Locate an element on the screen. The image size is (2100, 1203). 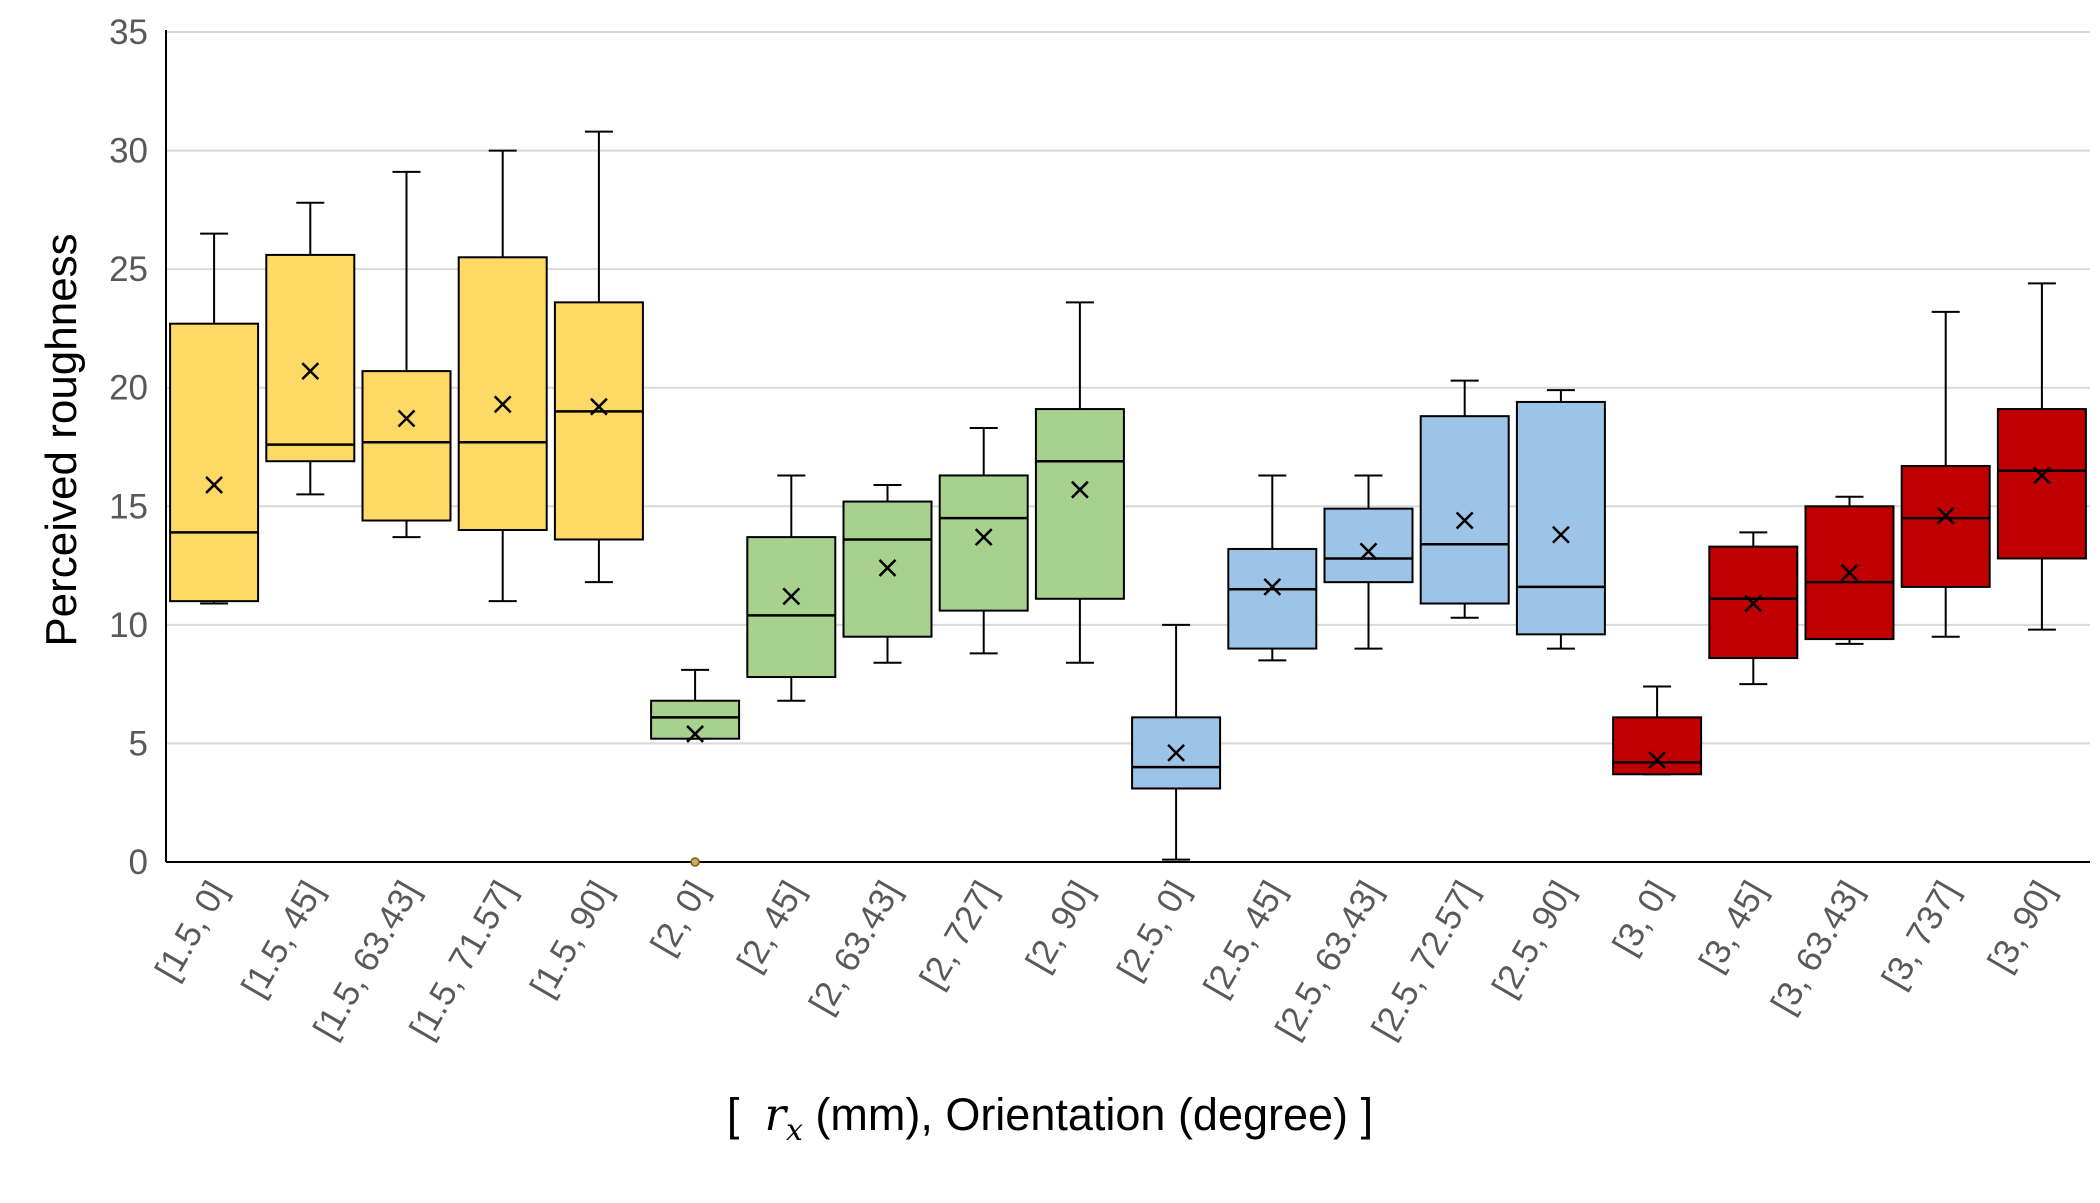
x-tick-label: [3, 90] is located at coordinates (2021, 927).